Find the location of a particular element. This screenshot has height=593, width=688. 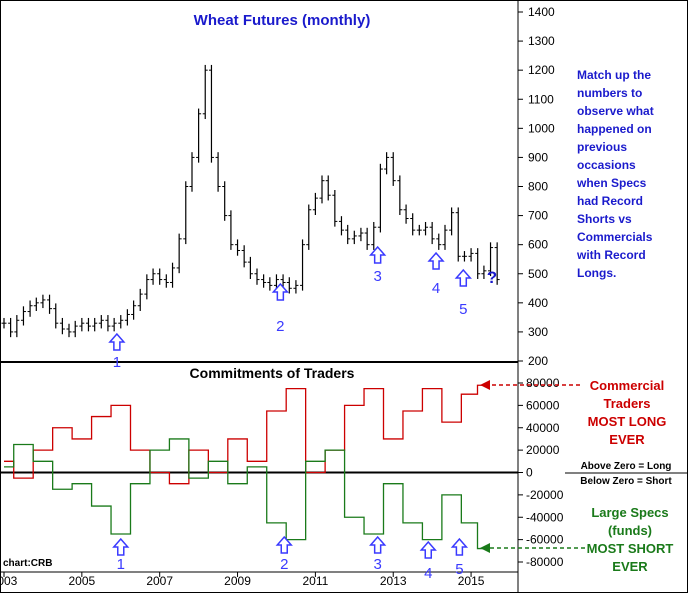

large-specs-line is located at coordinates (244, 494).